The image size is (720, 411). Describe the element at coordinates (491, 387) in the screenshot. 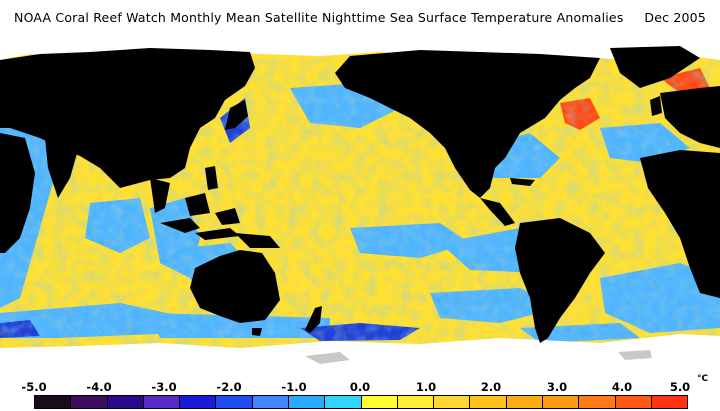

I see `tick-label: 2.0` at that location.